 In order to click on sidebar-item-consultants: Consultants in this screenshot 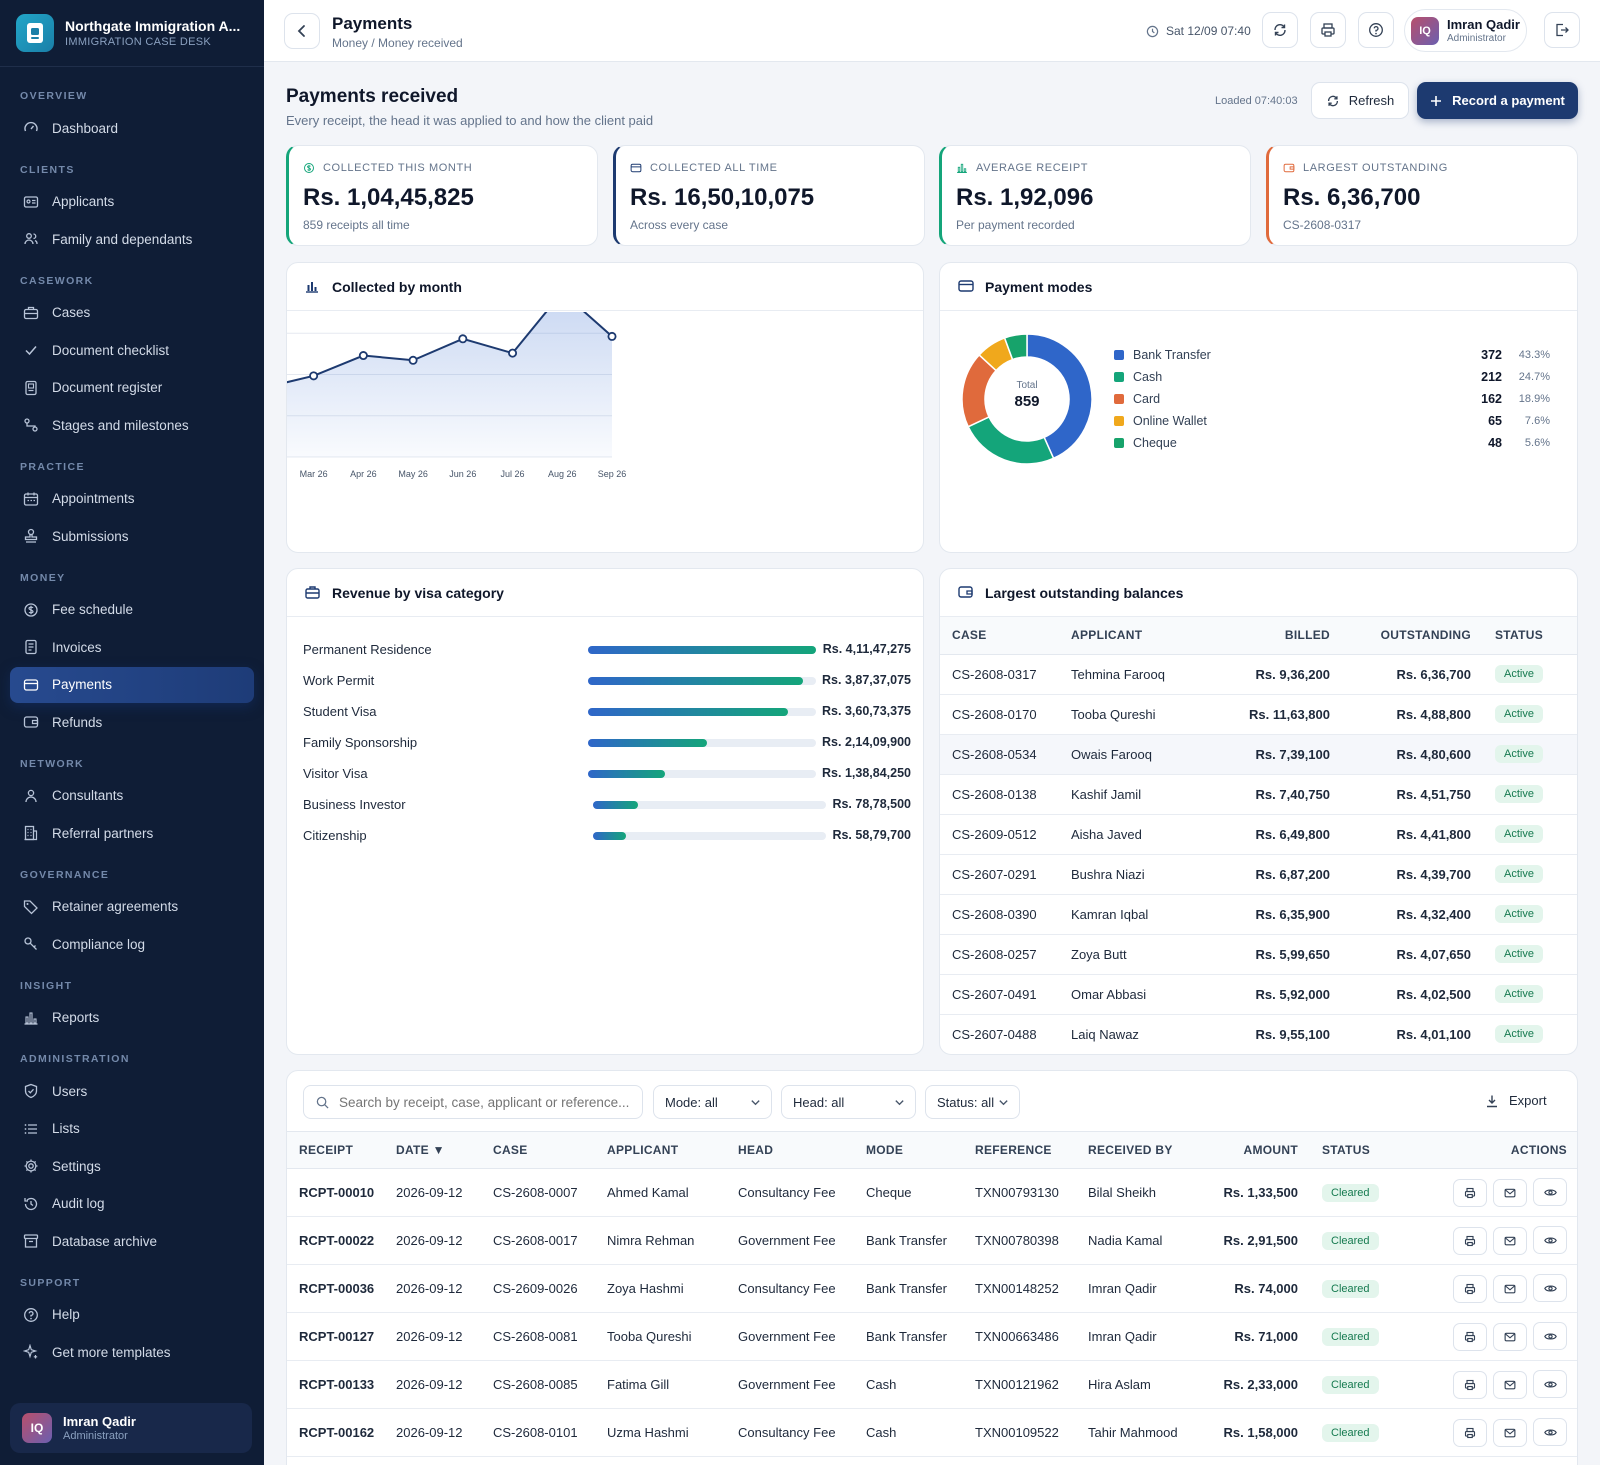, I will do `click(132, 796)`.